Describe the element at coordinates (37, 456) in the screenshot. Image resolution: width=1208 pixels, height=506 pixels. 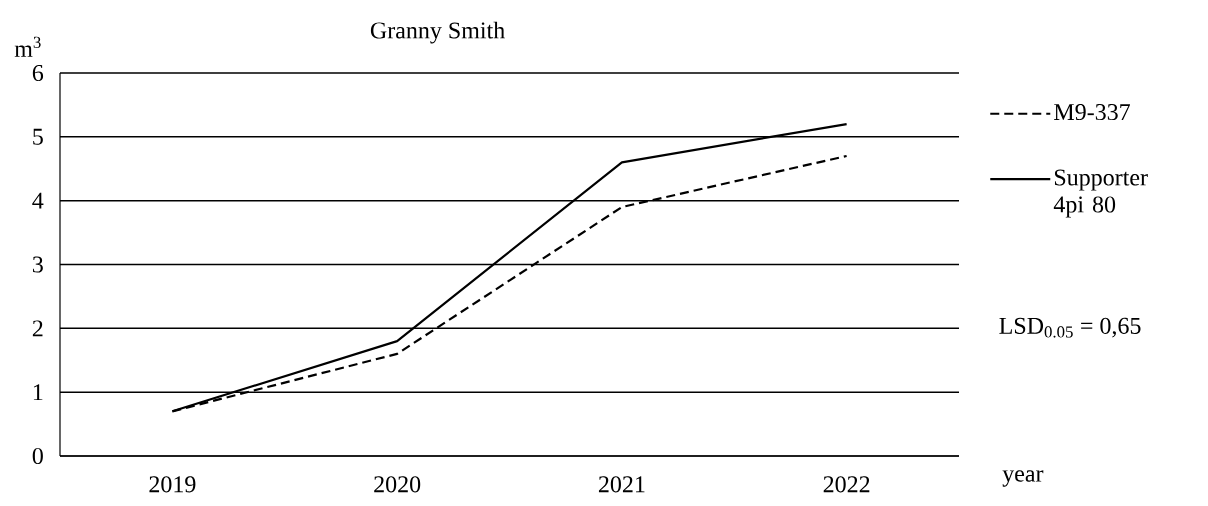
I see `y-tick-label: 0` at that location.